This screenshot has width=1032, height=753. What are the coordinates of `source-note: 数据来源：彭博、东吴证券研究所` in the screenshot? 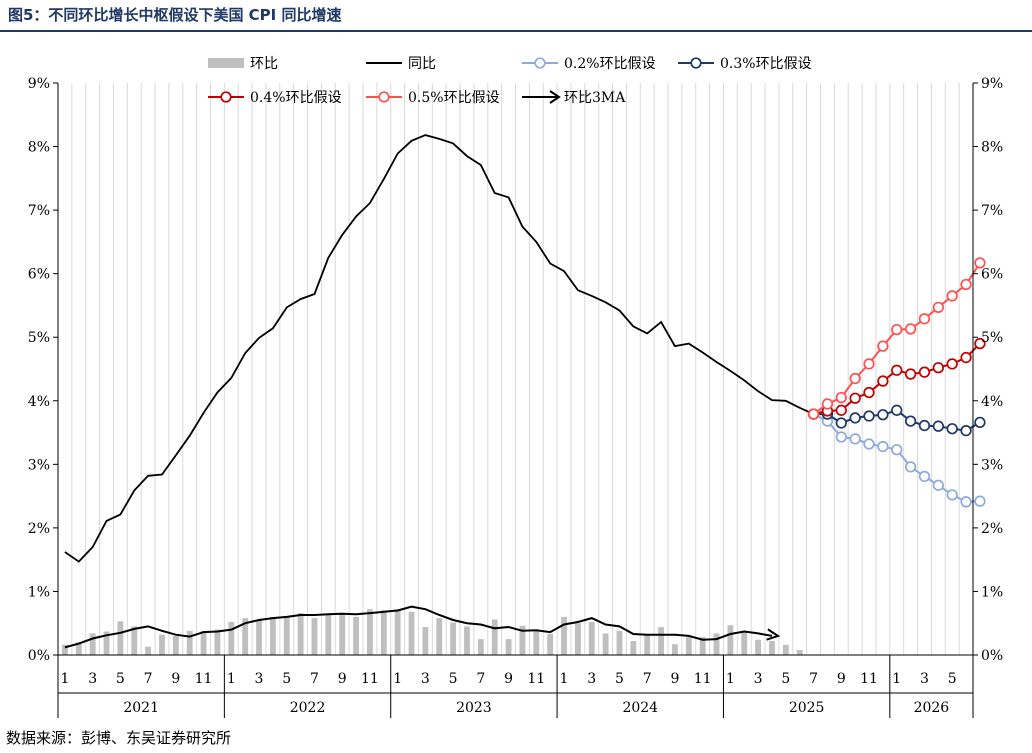 It's located at (119, 738).